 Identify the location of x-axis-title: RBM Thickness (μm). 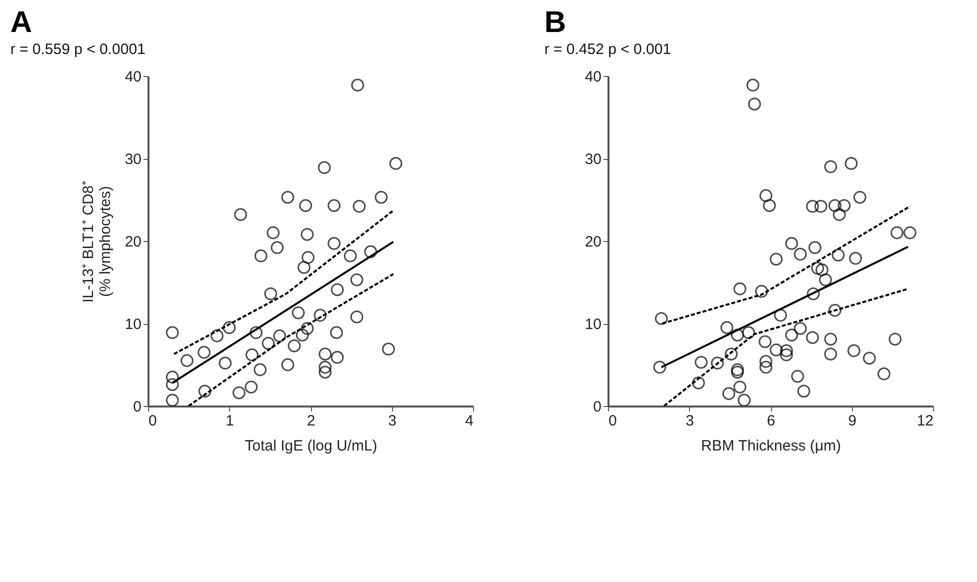
(771, 446).